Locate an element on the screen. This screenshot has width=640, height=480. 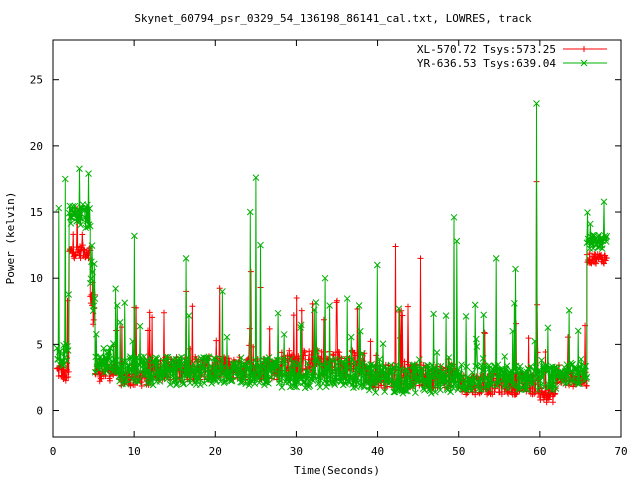
legend-marker-plus-icon is located at coordinates (584, 49).